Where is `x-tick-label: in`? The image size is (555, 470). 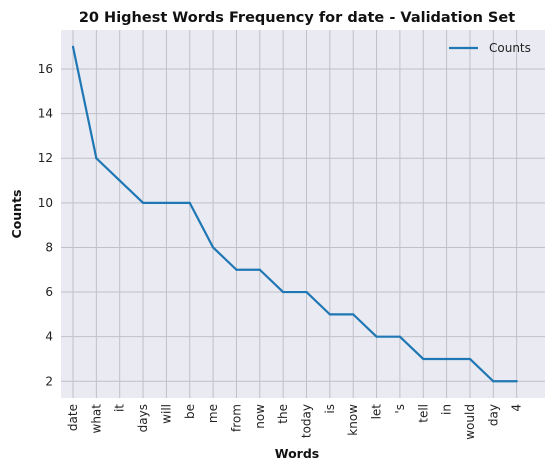 x-tick-label: in is located at coordinates (447, 409).